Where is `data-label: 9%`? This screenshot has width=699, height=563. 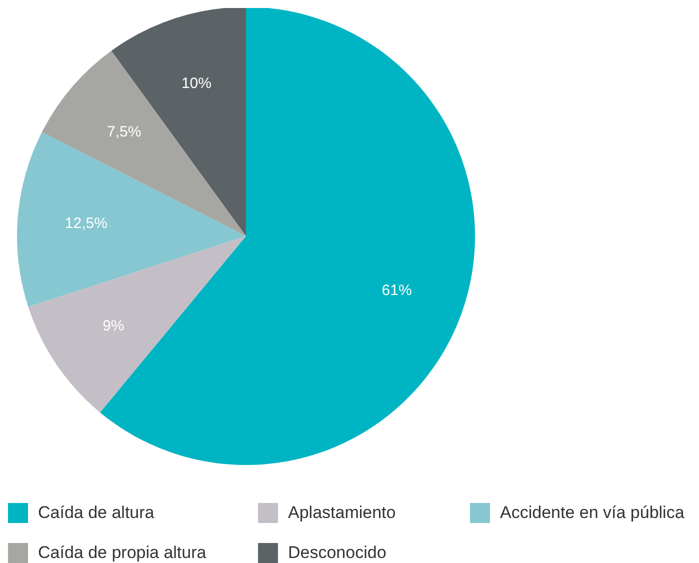
data-label: 9% is located at coordinates (113, 326).